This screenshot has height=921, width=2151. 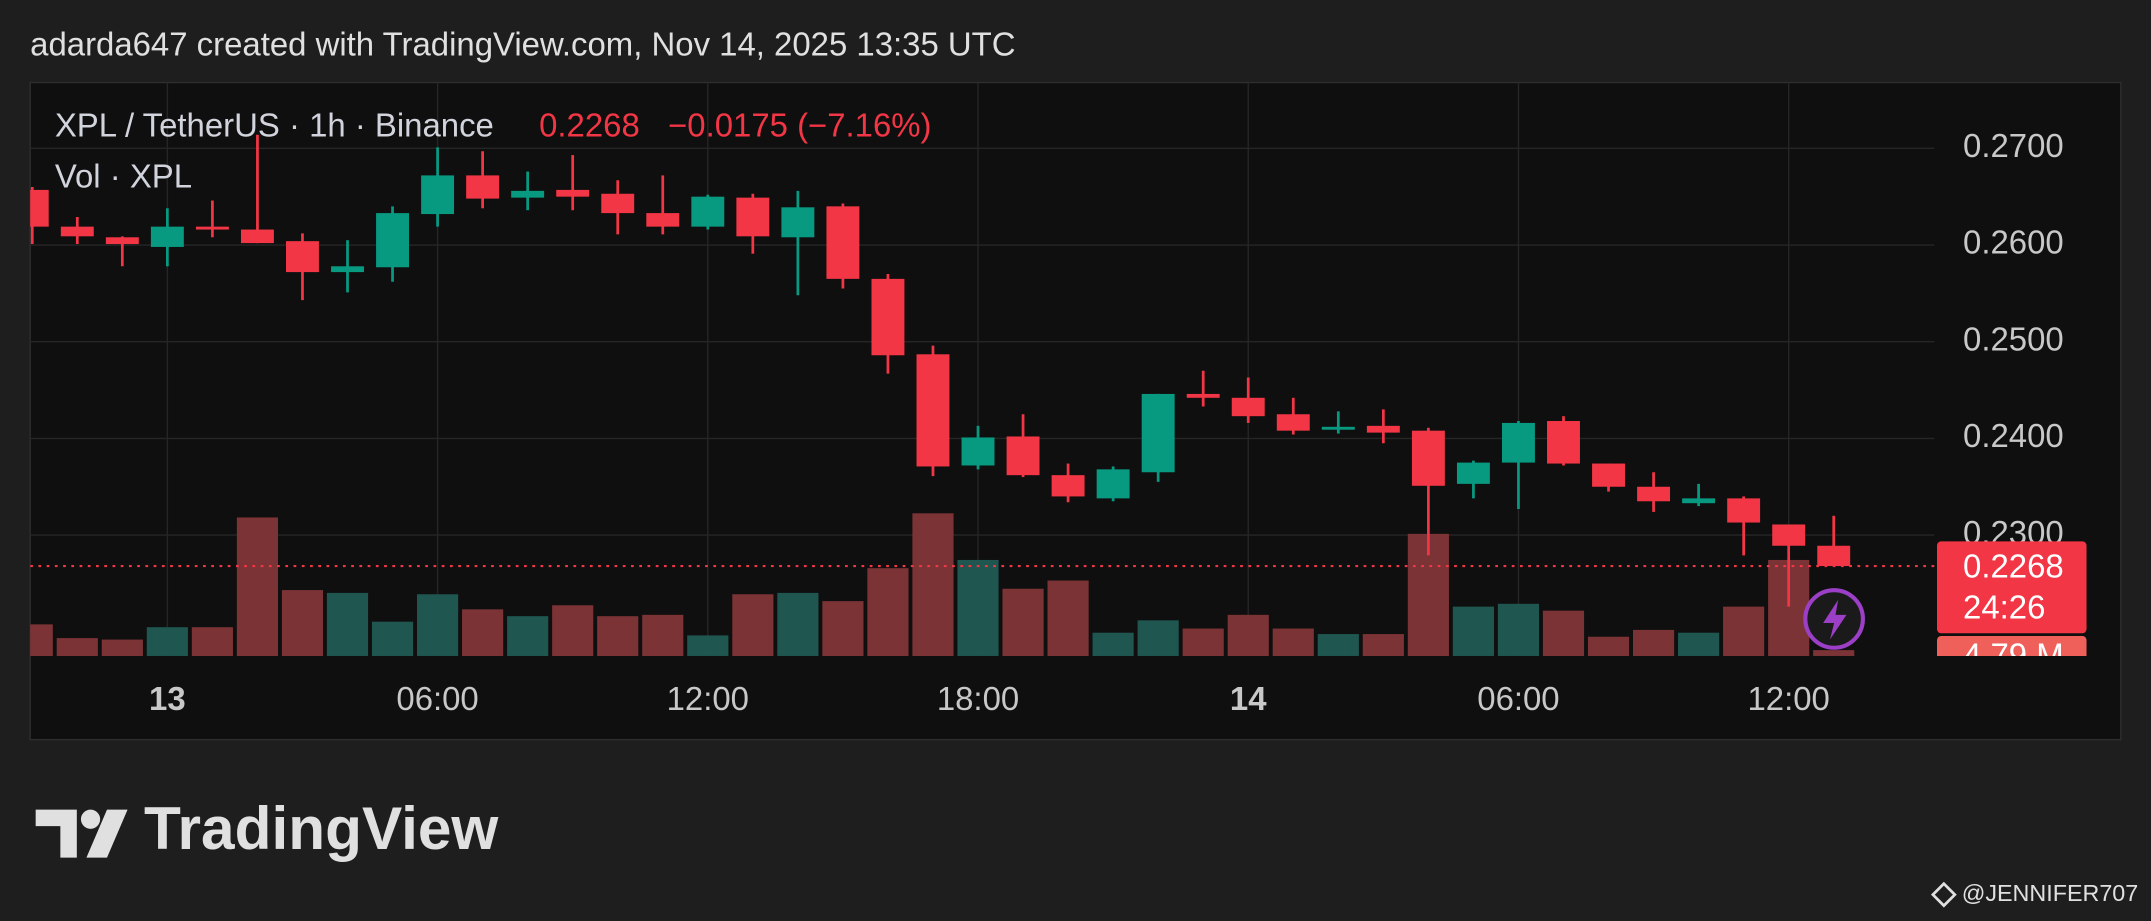 What do you see at coordinates (167, 698) in the screenshot?
I see `x-tick-label: 13` at bounding box center [167, 698].